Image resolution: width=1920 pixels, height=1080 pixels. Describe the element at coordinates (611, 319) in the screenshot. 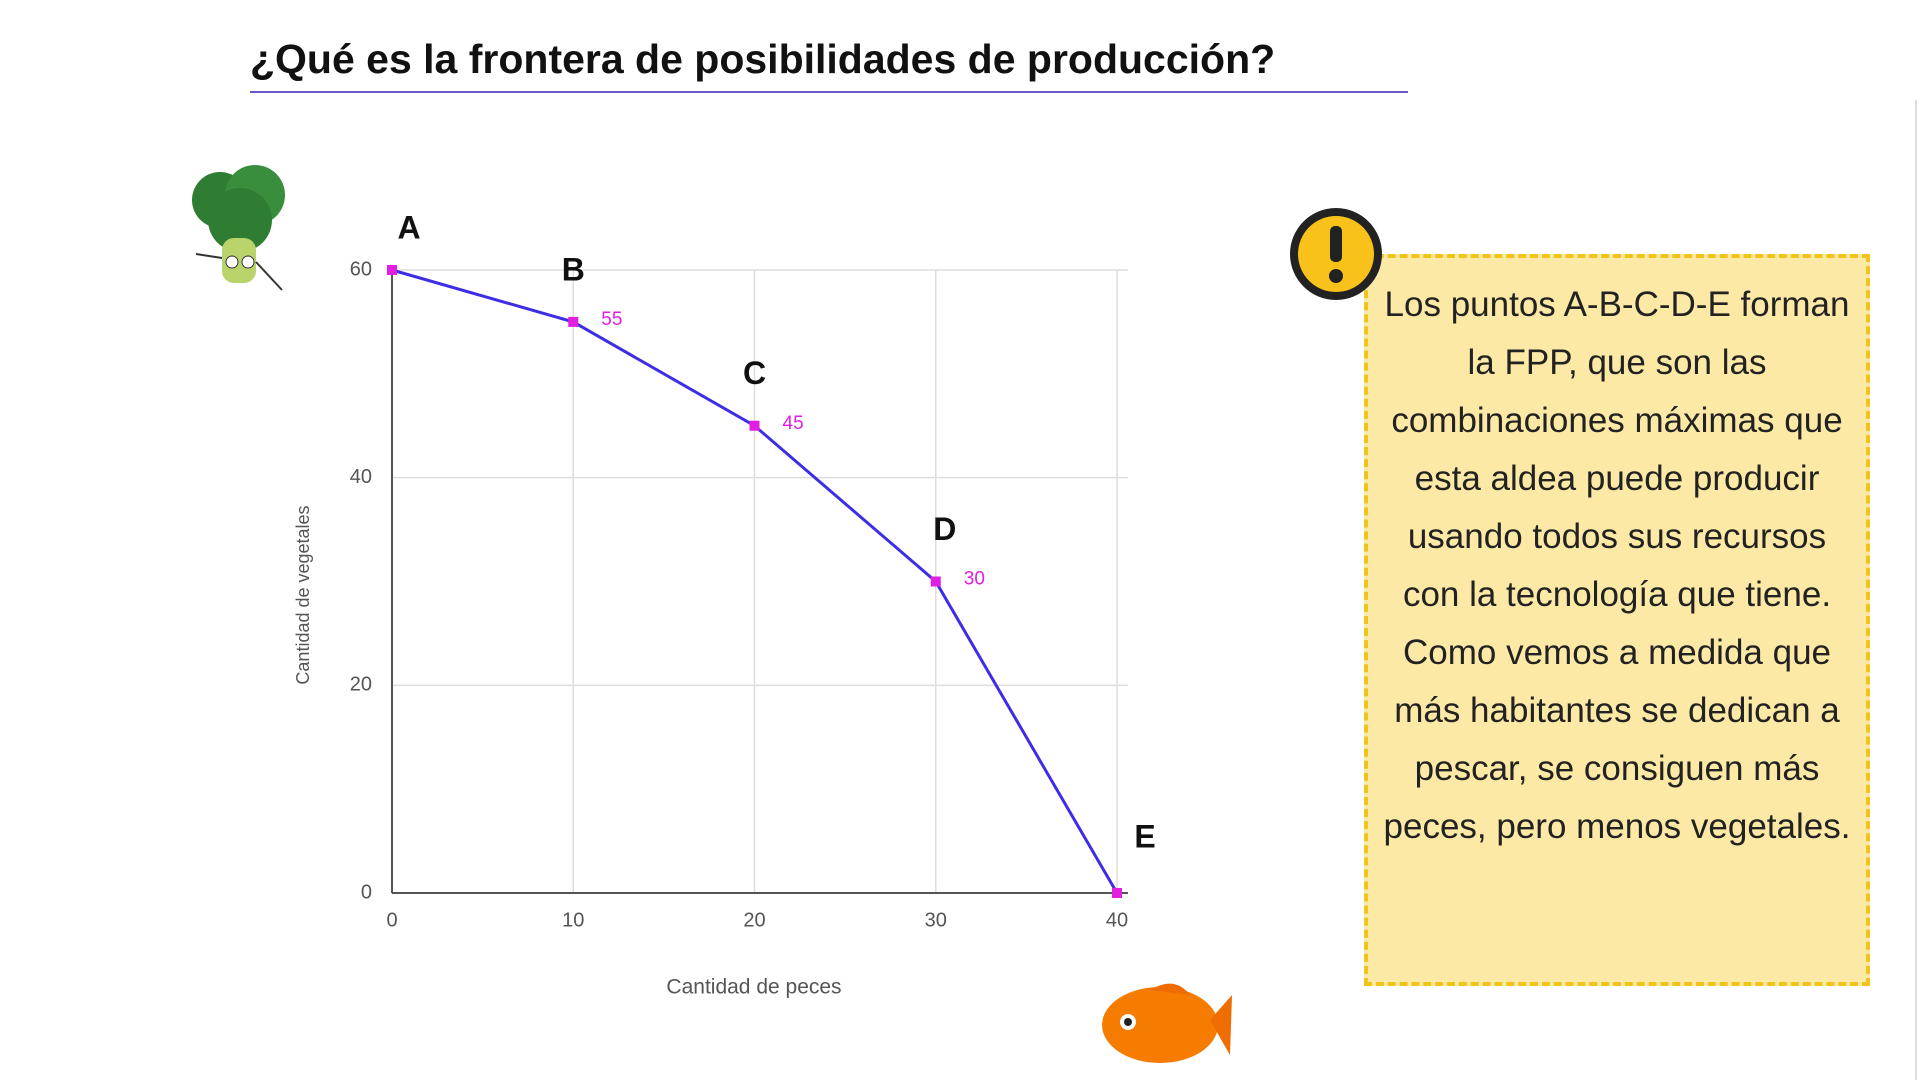

I see `data-label: 55` at that location.